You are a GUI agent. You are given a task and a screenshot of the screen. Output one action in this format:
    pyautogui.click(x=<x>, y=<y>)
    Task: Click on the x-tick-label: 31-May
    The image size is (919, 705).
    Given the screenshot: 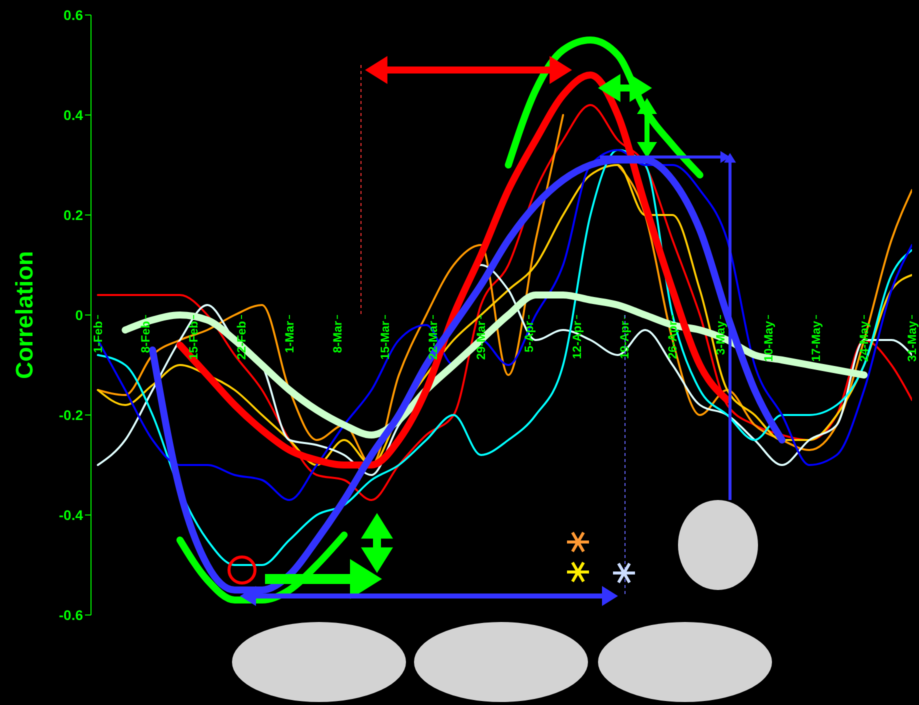 What is the action you would take?
    pyautogui.click(x=912, y=341)
    